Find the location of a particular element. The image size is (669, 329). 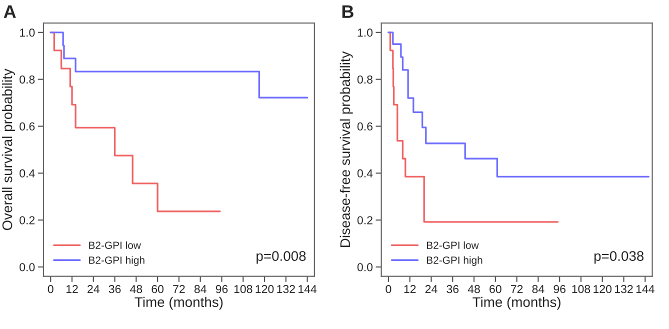

annotation: p=0.008 is located at coordinates (281, 257).